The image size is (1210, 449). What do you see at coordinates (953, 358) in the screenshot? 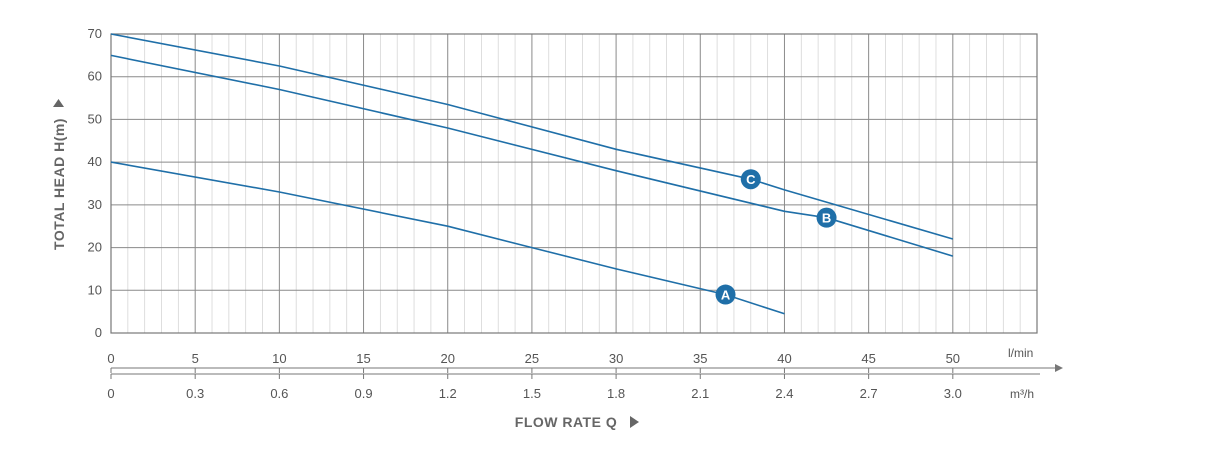
I see `x-tick-label-lmin: 50` at bounding box center [953, 358].